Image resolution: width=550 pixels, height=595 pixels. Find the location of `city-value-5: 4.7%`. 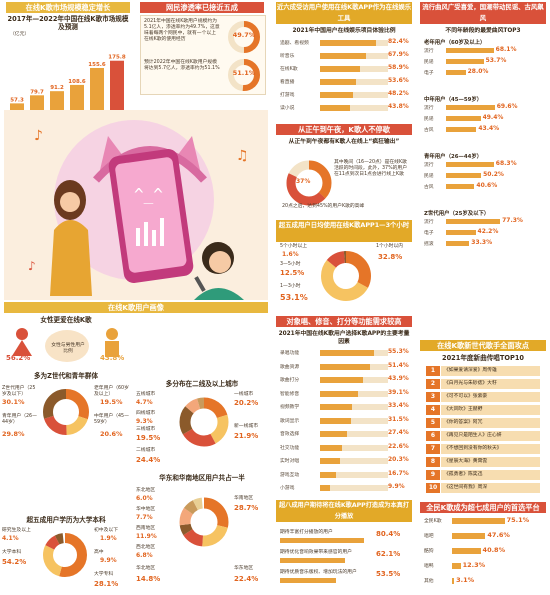

city-value-5: 4.7% is located at coordinates (144, 402).